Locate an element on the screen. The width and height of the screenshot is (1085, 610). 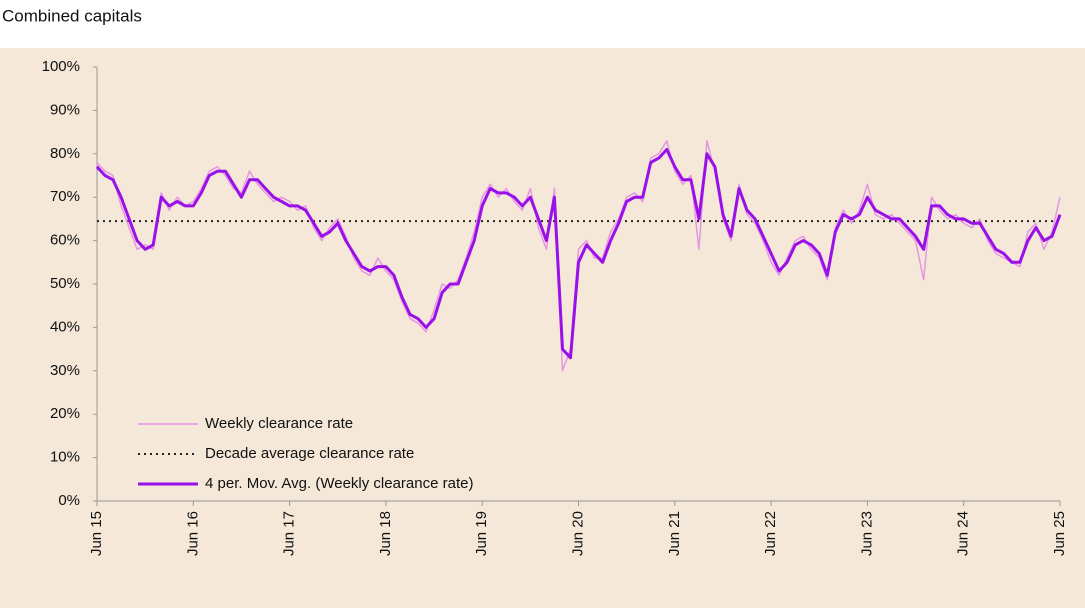
y-tick-label: 50% is located at coordinates (65, 283).